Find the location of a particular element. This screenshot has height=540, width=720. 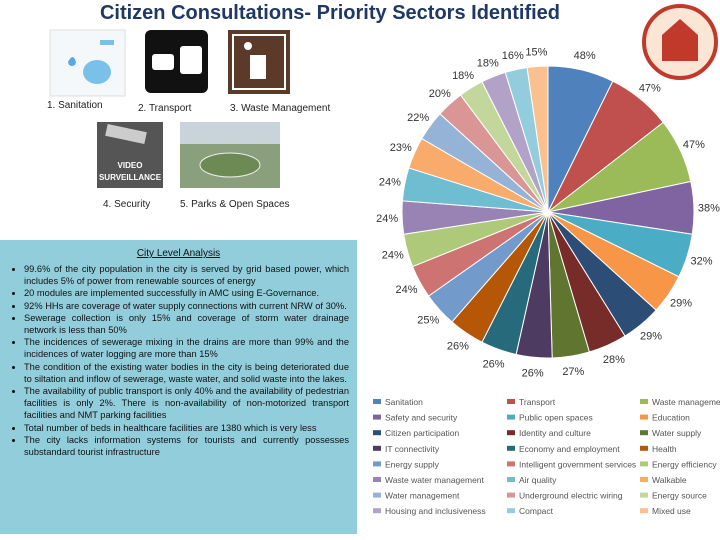

logo is located at coordinates (680, 42).